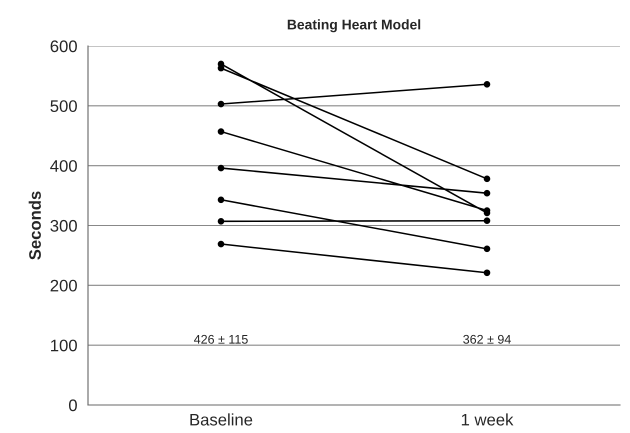  Describe the element at coordinates (63, 106) in the screenshot. I see `y-tick-label: 500` at that location.